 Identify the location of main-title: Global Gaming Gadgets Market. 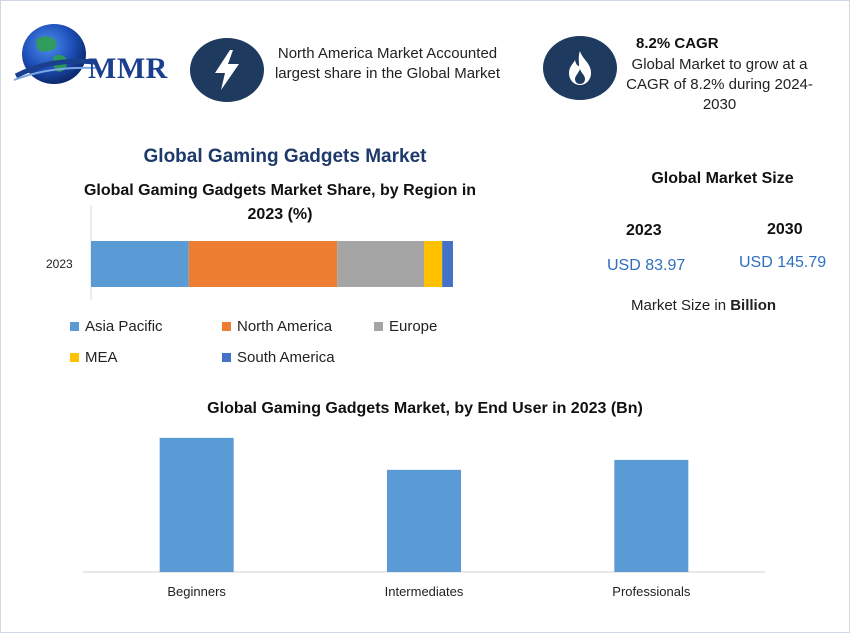
(285, 156).